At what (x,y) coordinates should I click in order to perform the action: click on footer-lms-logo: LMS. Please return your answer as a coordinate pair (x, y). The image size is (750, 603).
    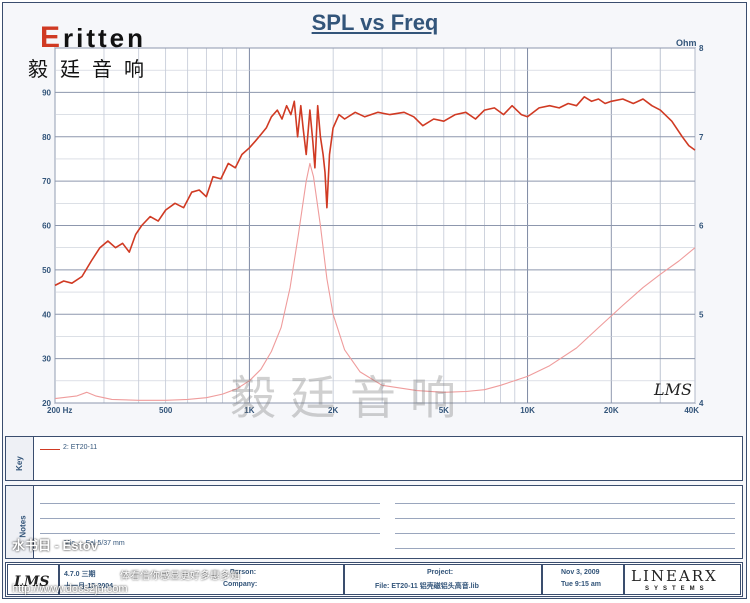
    Looking at the image, I should click on (32, 582).